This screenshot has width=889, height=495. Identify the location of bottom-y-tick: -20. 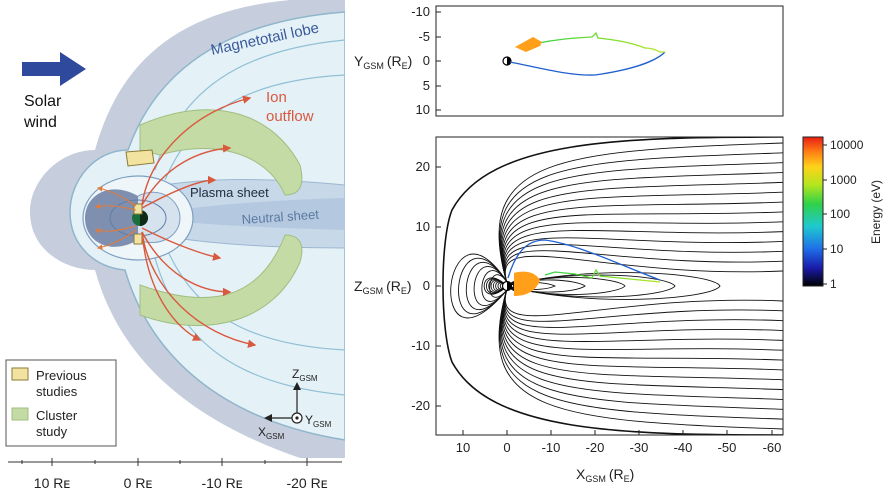
(420, 405).